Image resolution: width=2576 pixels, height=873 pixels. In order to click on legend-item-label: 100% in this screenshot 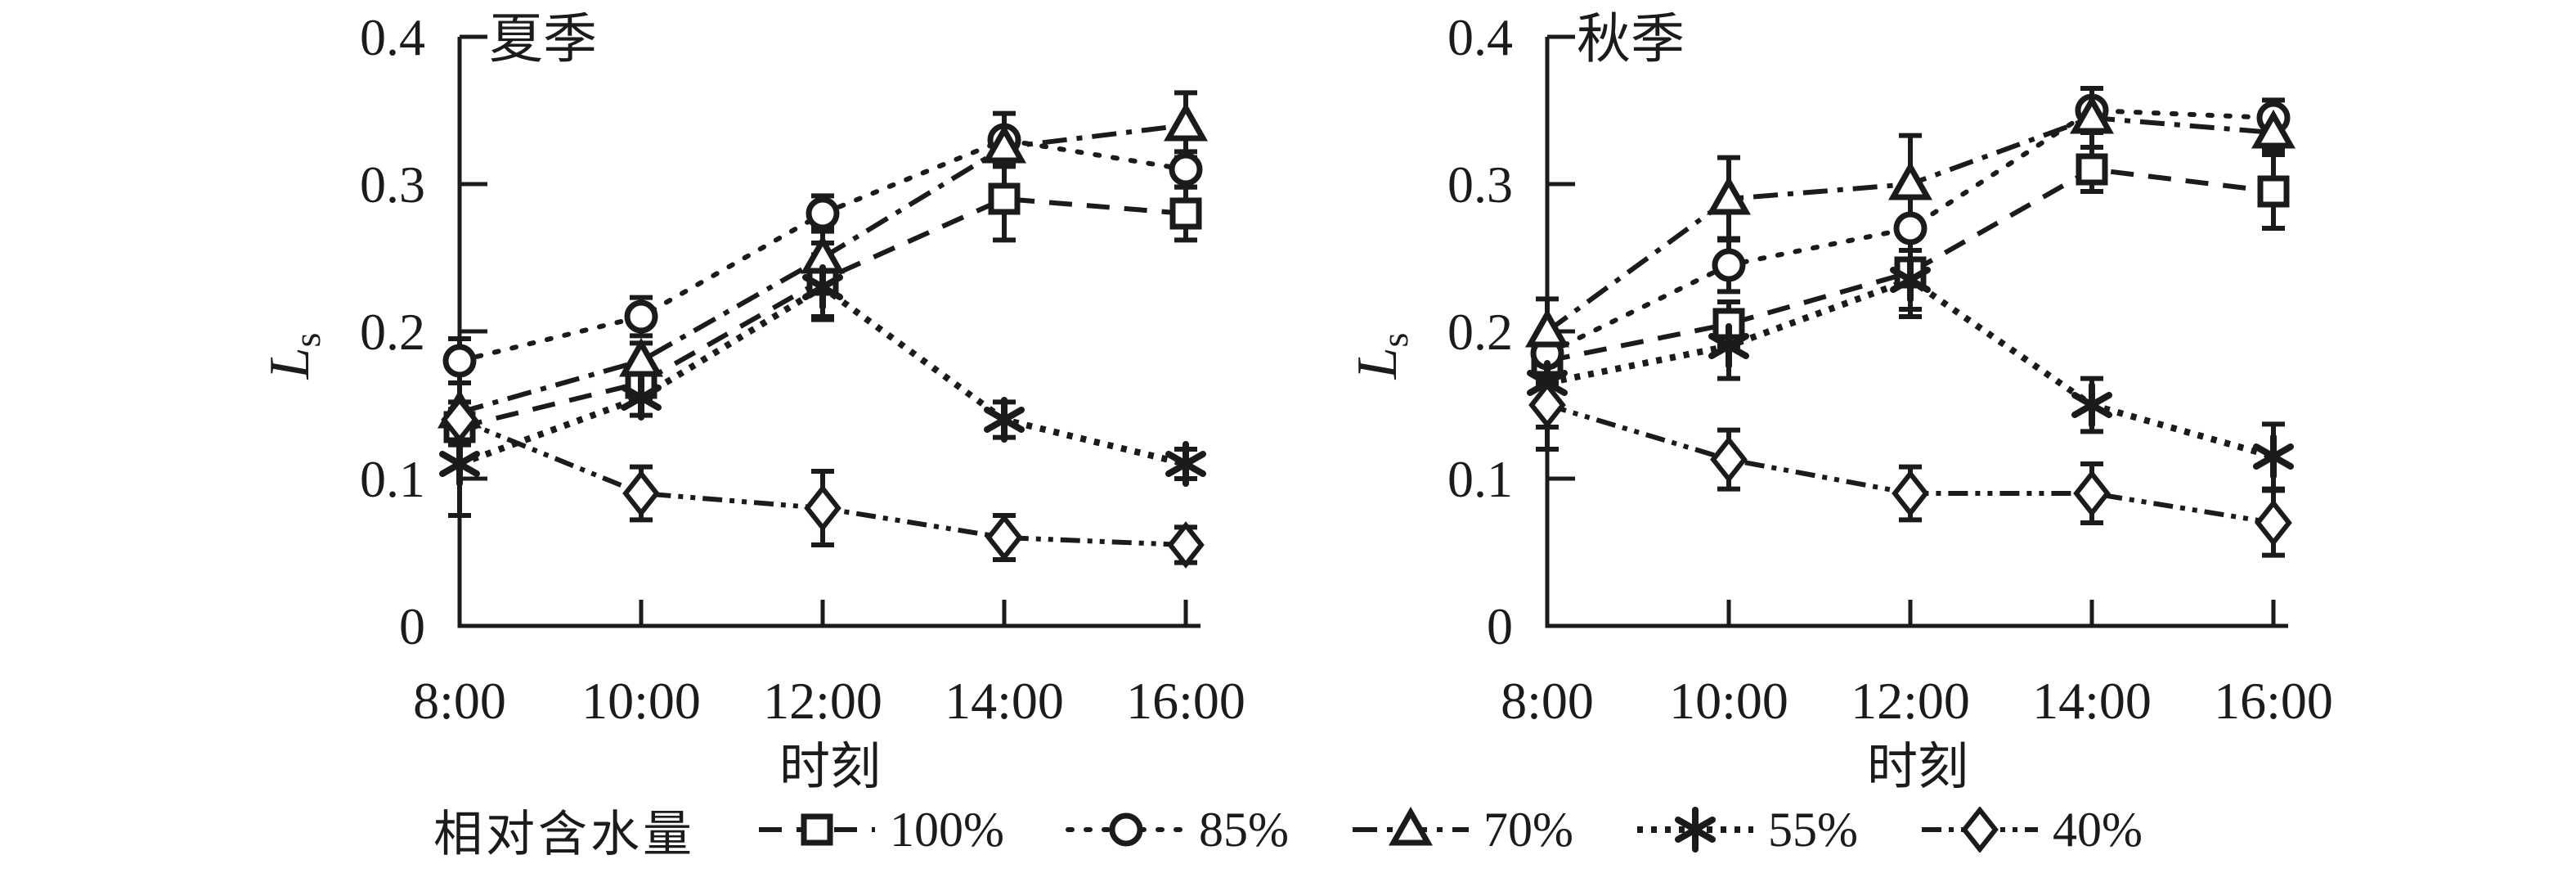, I will do `click(947, 830)`.